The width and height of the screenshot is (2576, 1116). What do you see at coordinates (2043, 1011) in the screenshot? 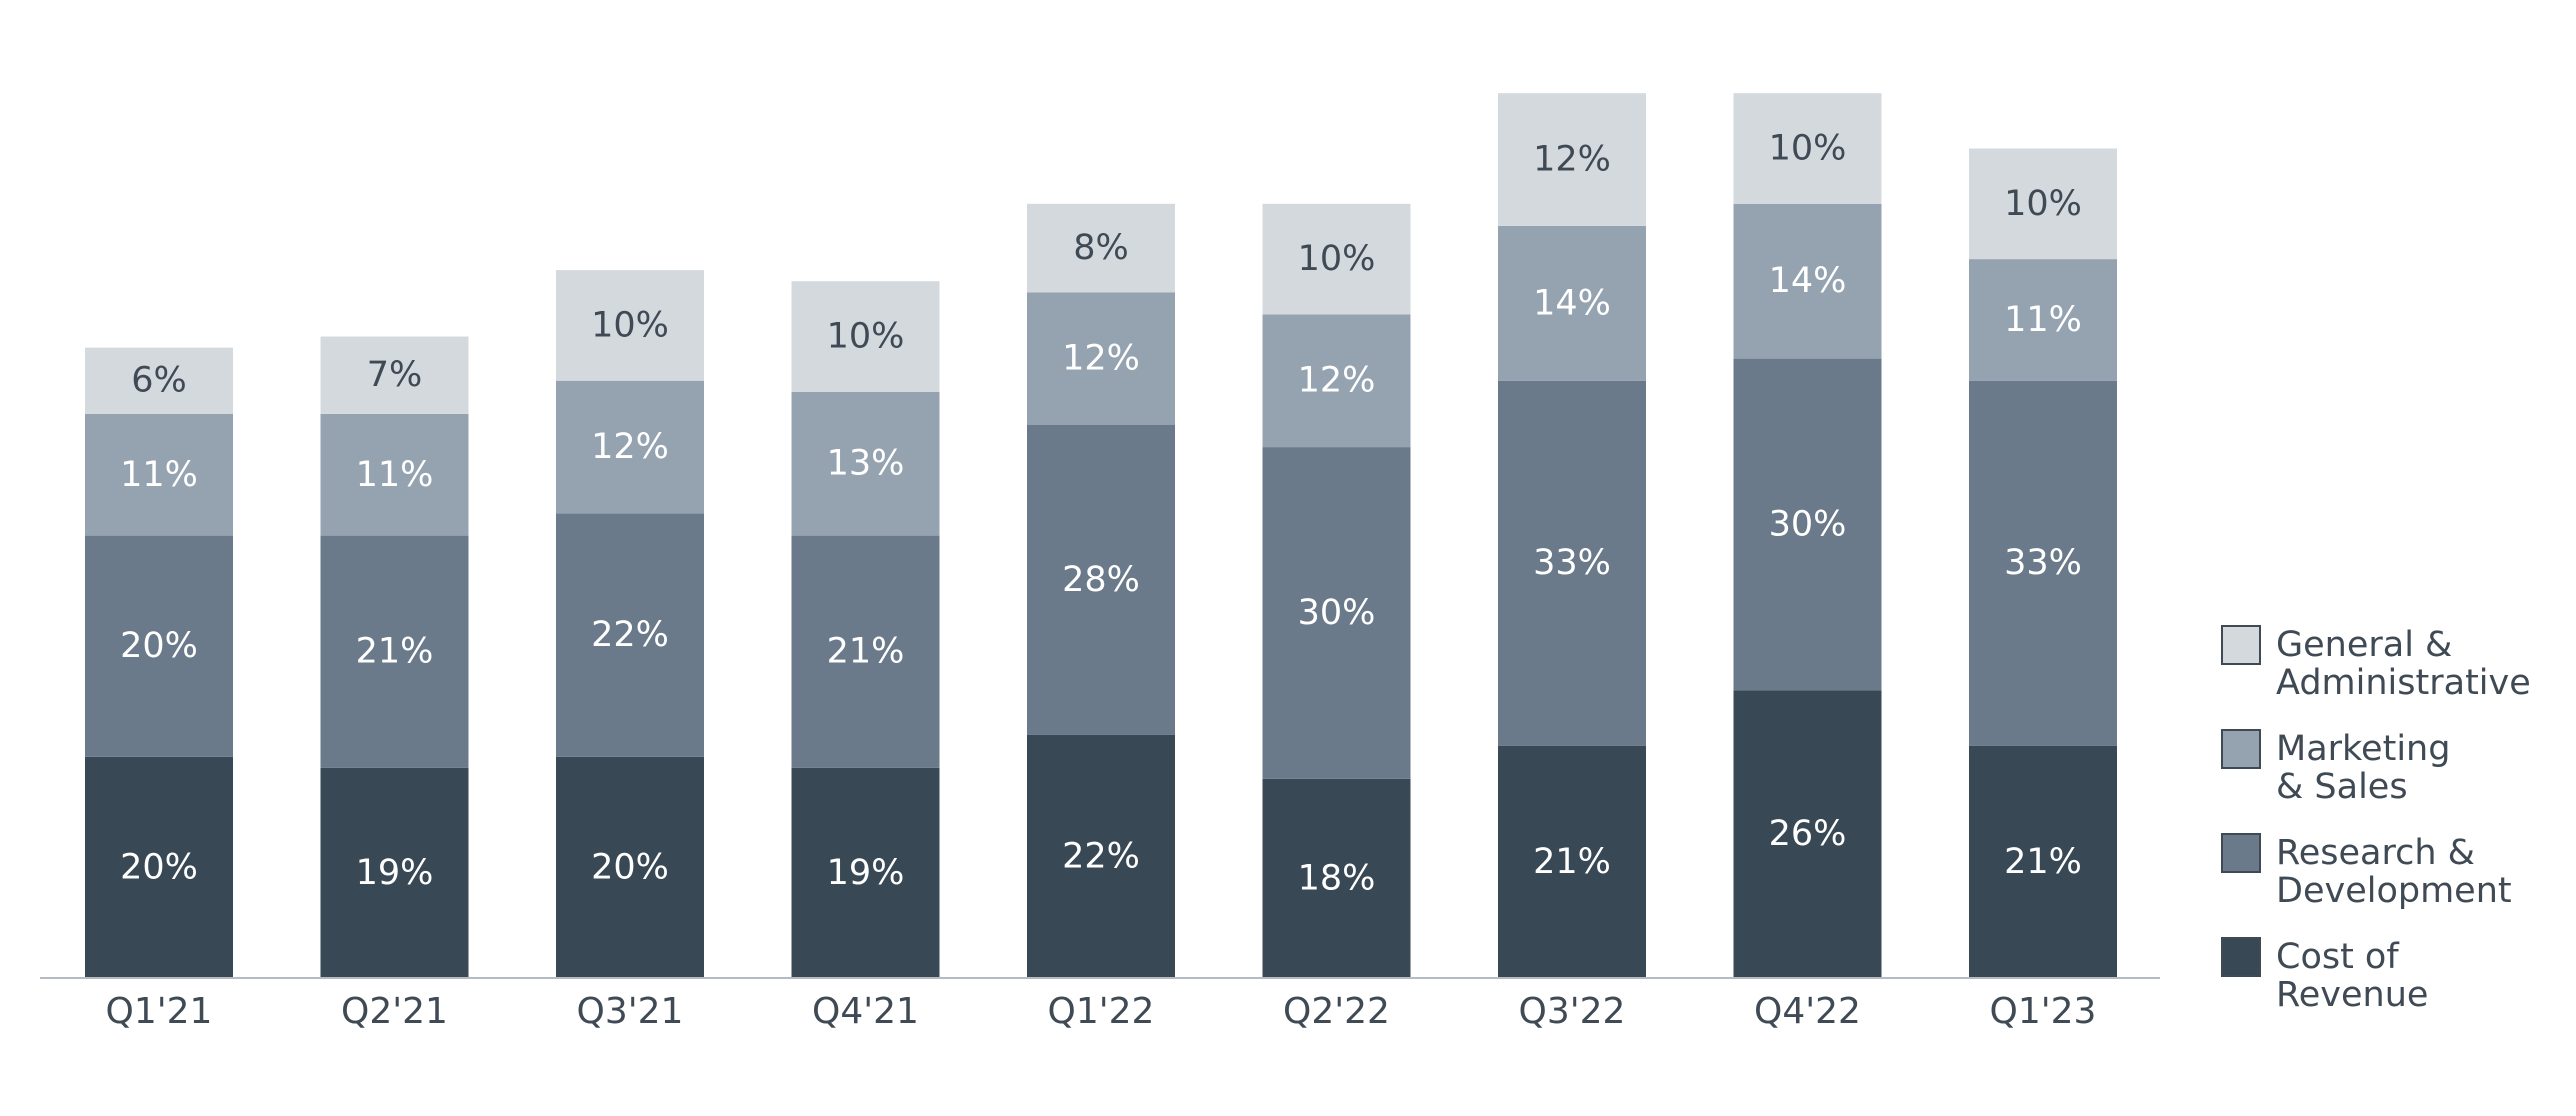
I see `x-tick-label-q1-23: Q1'23` at bounding box center [2043, 1011].